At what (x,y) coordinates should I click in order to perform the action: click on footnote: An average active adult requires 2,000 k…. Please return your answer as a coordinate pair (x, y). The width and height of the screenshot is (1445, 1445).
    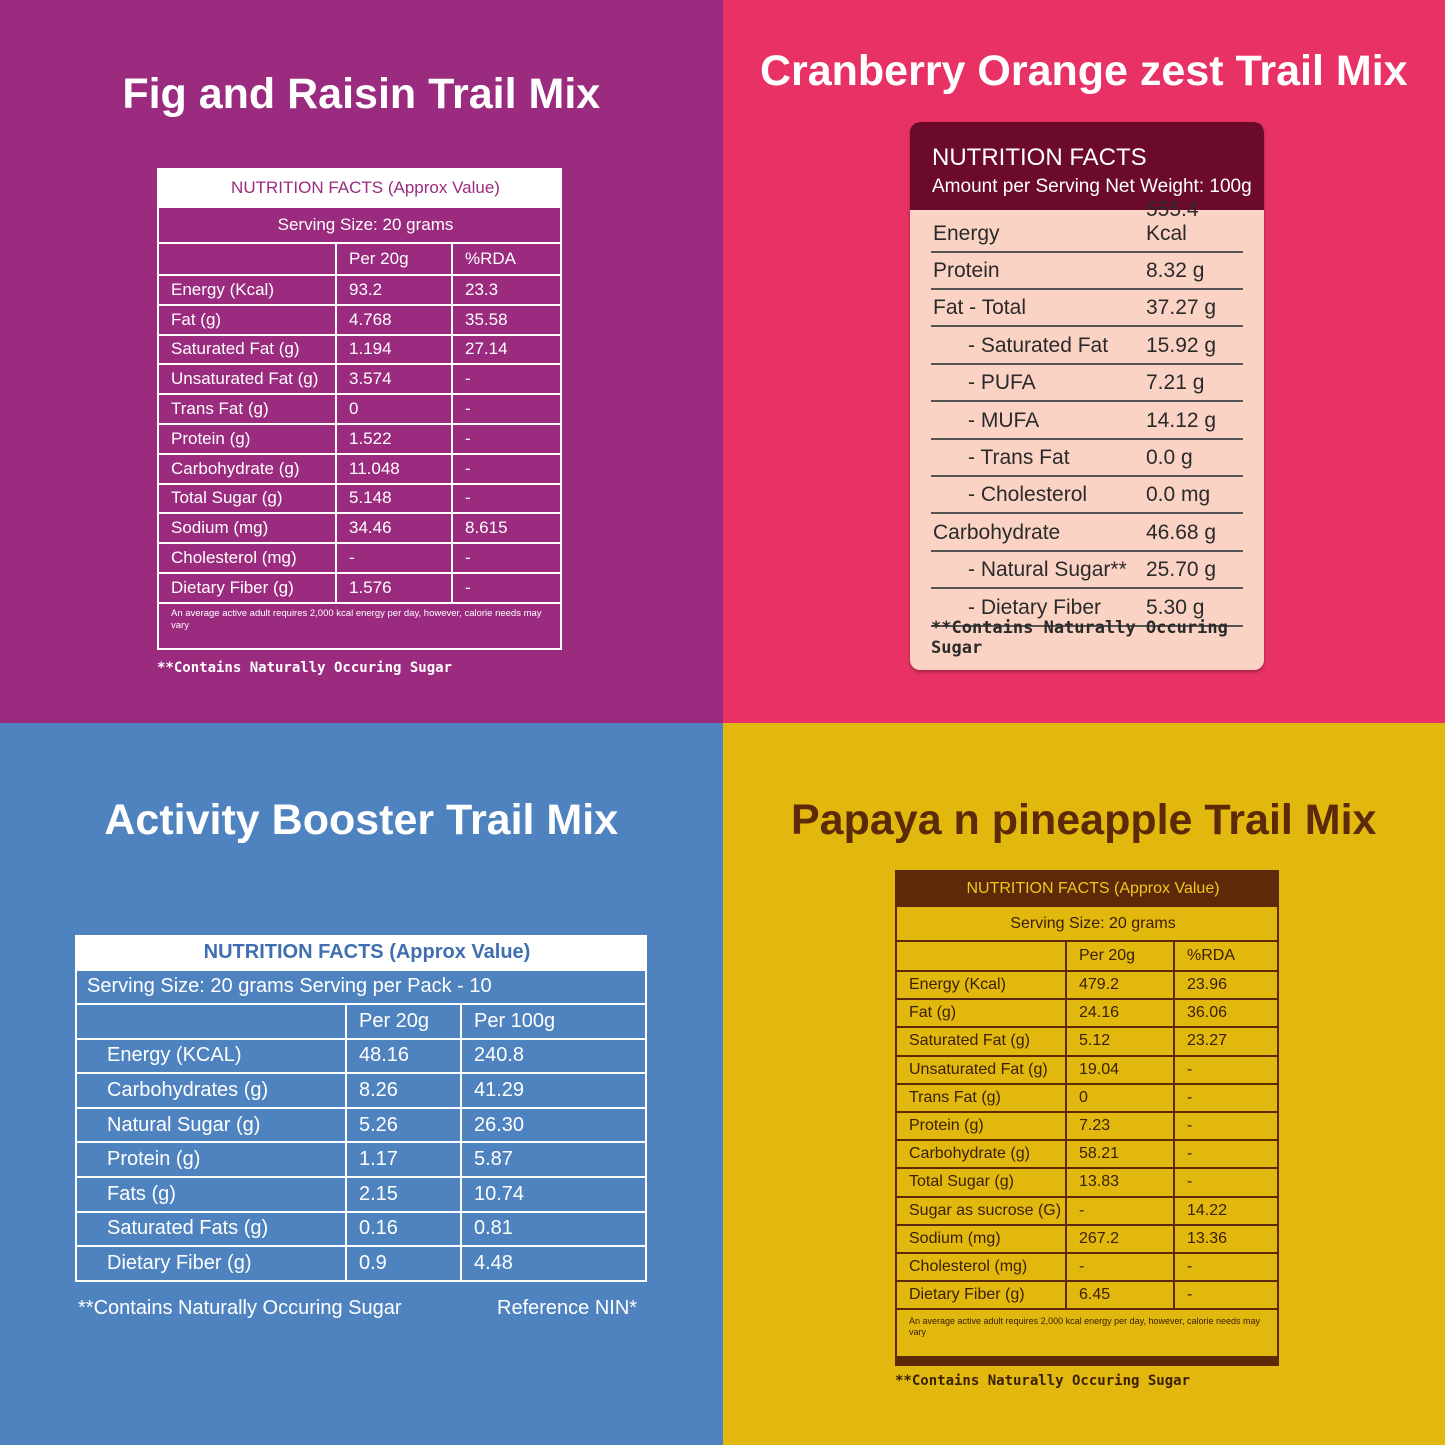
    Looking at the image, I should click on (359, 625).